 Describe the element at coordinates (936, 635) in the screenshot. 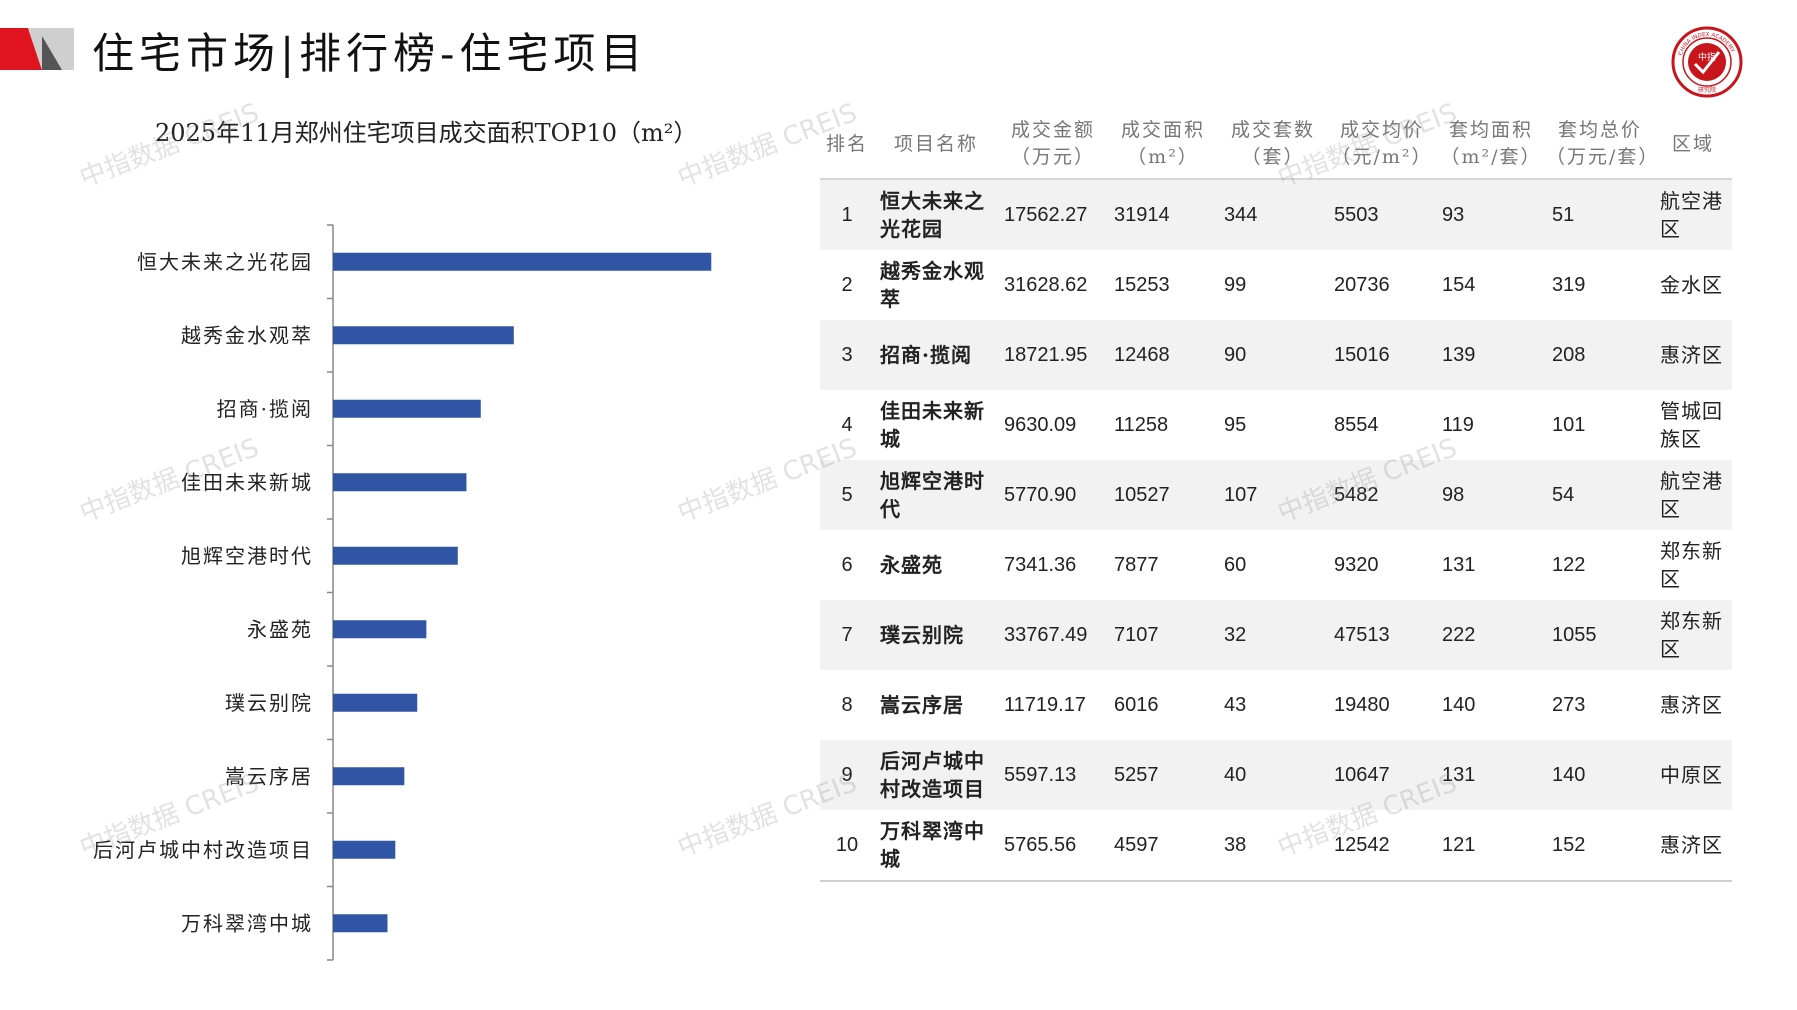

I see `cell-name: 璞云别院` at that location.